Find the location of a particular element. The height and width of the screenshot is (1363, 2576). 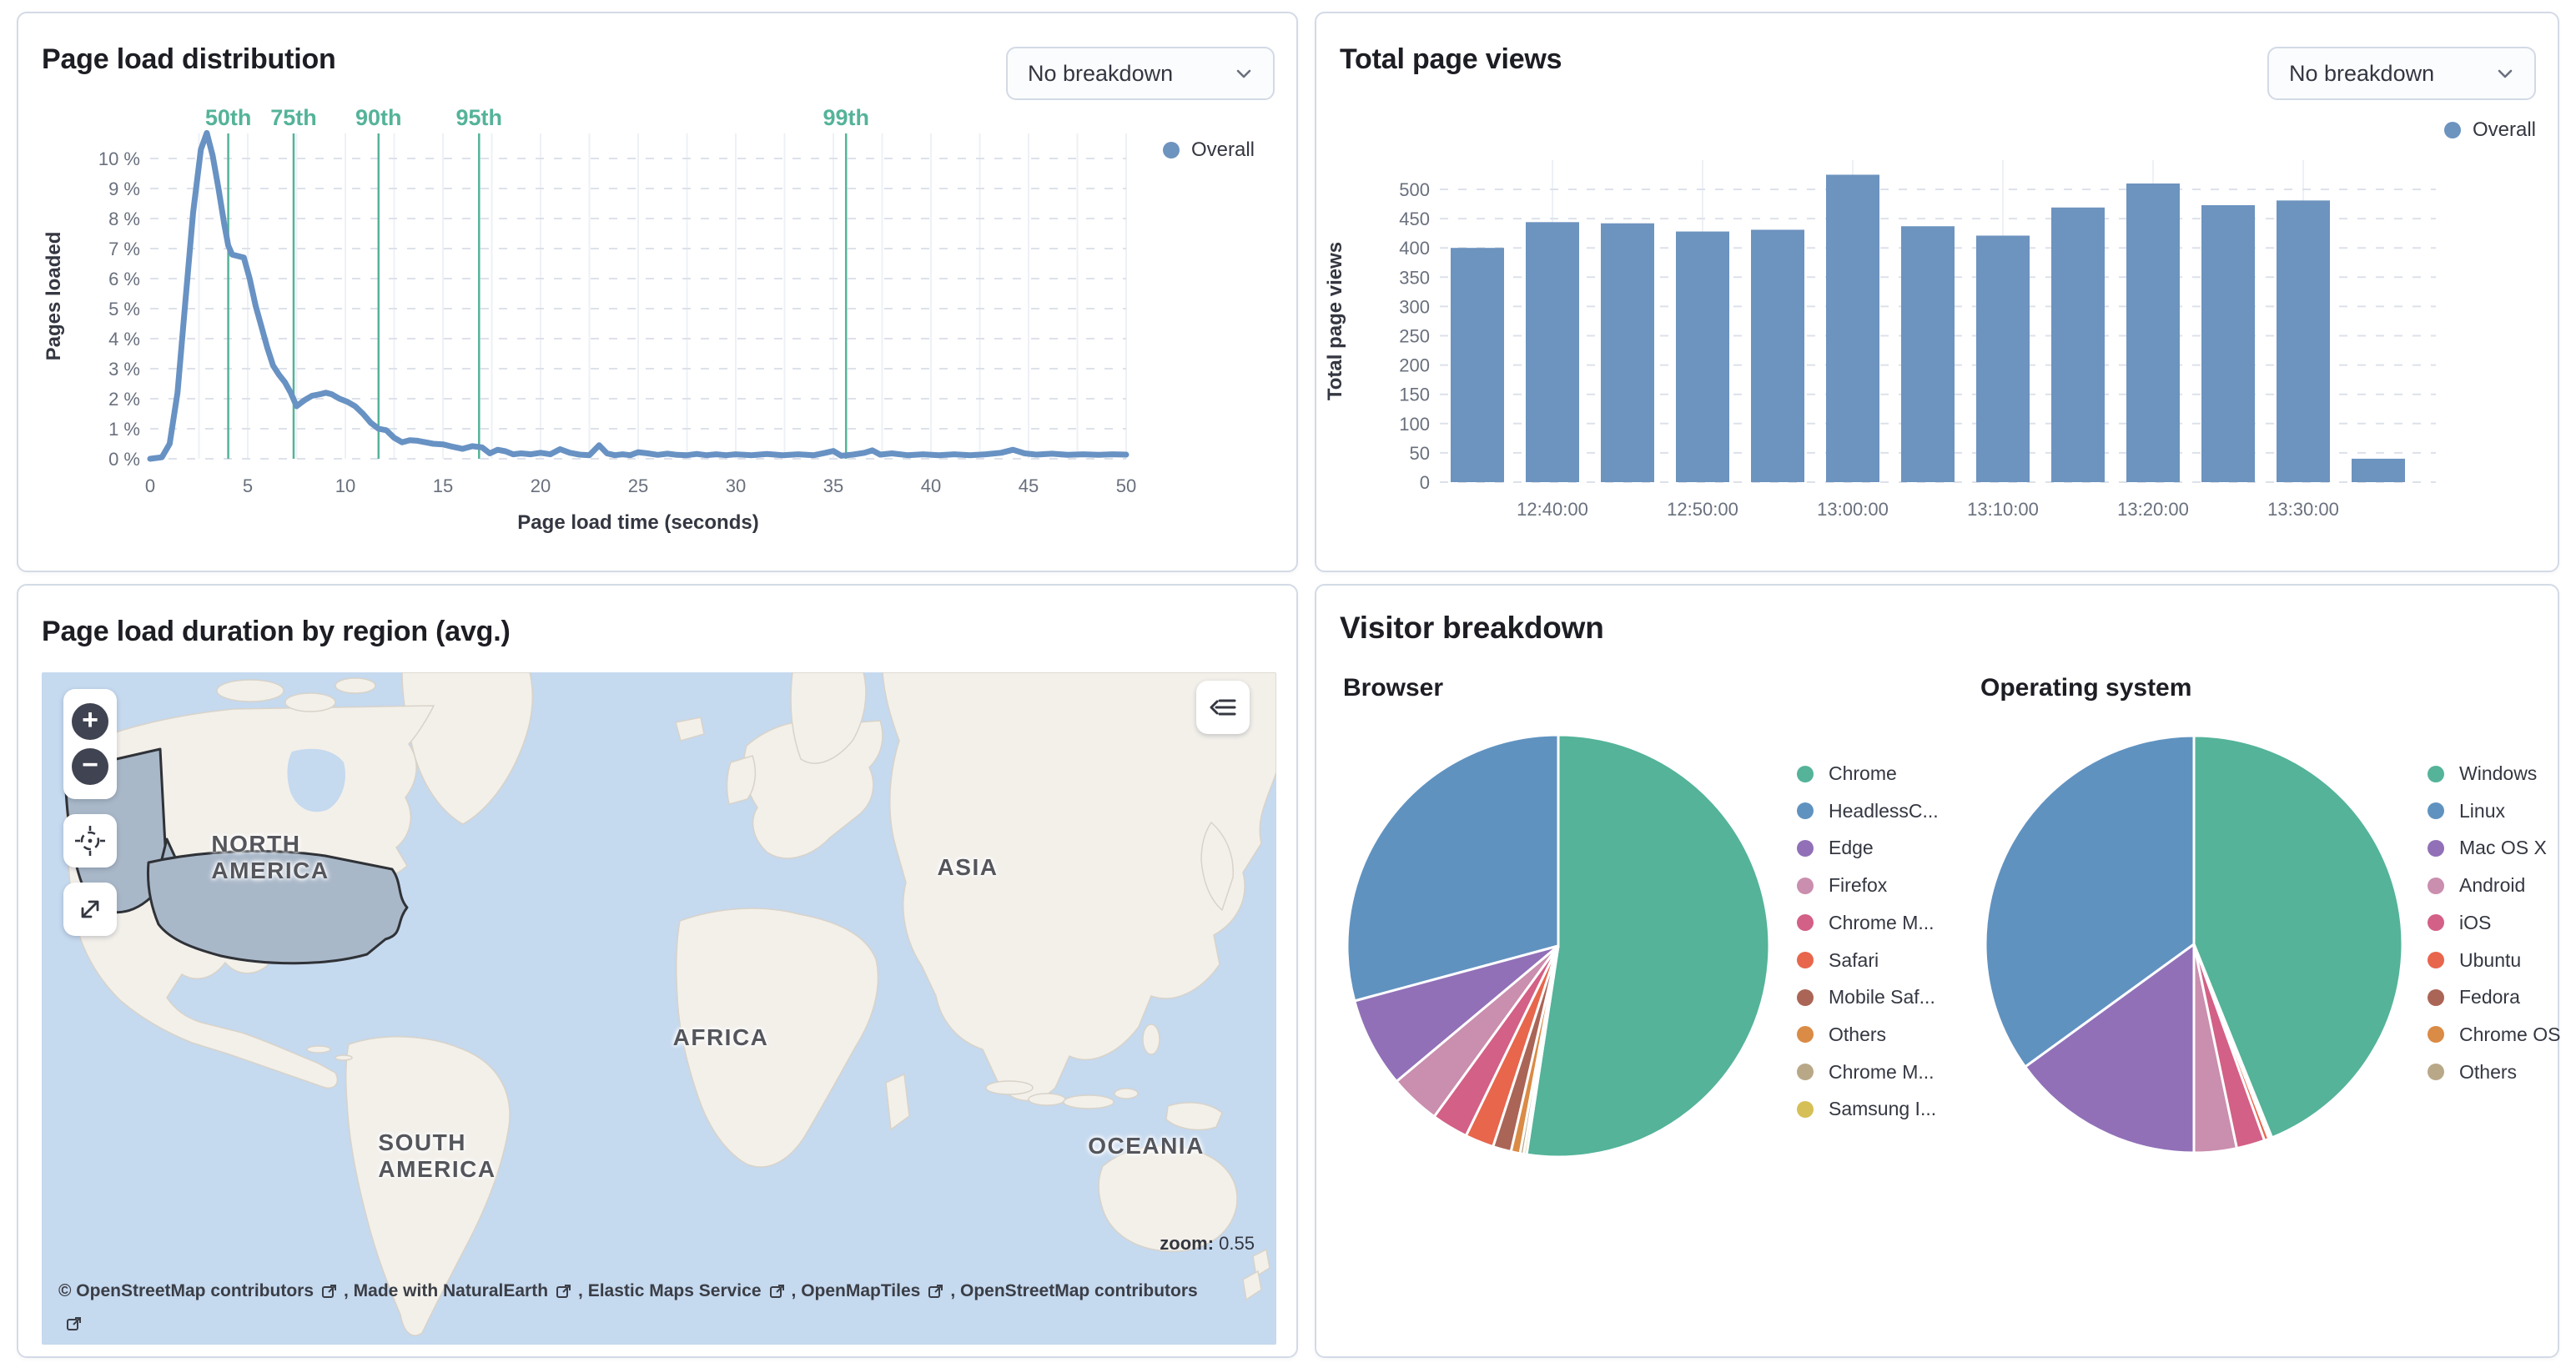

collapse-legend-button is located at coordinates (1223, 707).